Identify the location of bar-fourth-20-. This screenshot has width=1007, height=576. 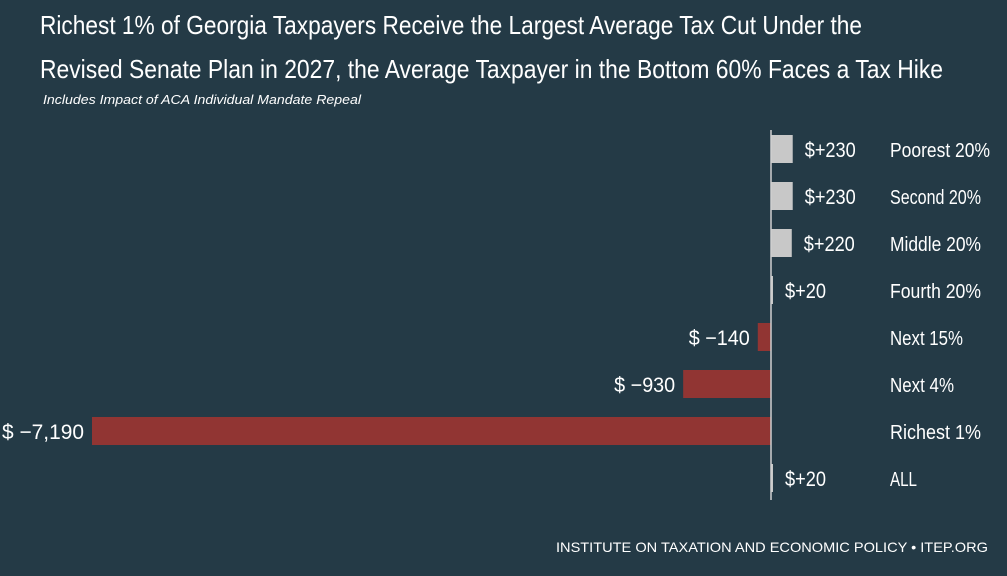
(772, 290).